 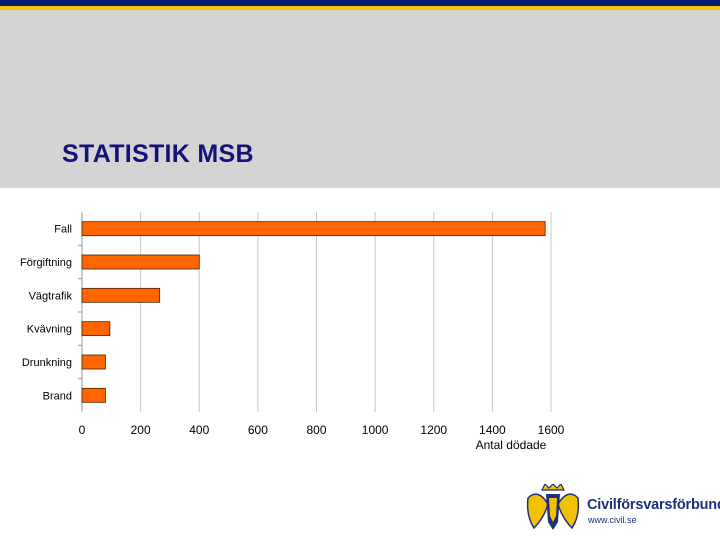 What do you see at coordinates (82, 430) in the screenshot?
I see `x-tick-label: 0` at bounding box center [82, 430].